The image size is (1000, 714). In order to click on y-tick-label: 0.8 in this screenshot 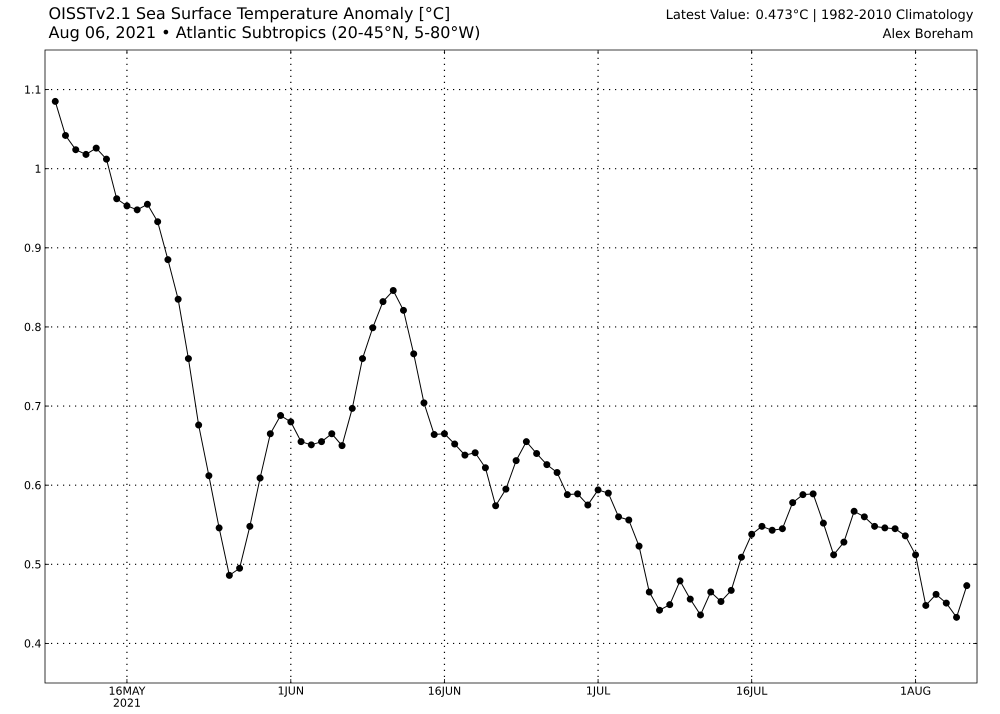, I will do `click(32, 327)`.